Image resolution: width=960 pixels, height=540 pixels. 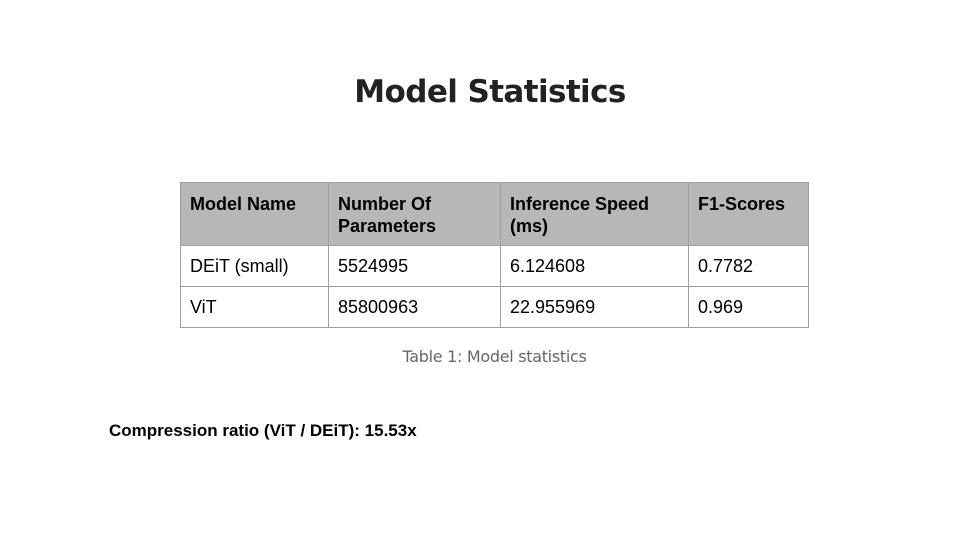 What do you see at coordinates (748, 266) in the screenshot?
I see `cell-f1-score: 0.7782` at bounding box center [748, 266].